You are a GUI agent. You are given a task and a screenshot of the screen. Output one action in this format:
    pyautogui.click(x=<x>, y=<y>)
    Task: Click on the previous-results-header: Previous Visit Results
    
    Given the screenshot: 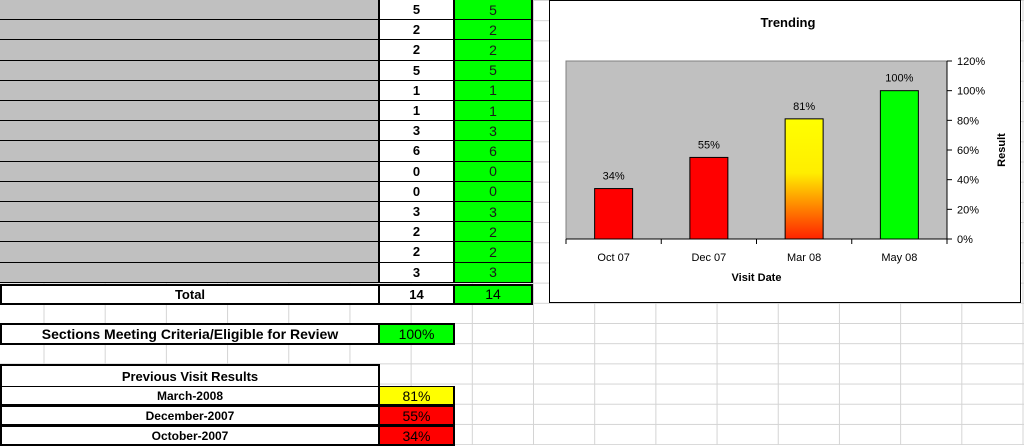 What is the action you would take?
    pyautogui.click(x=190, y=375)
    